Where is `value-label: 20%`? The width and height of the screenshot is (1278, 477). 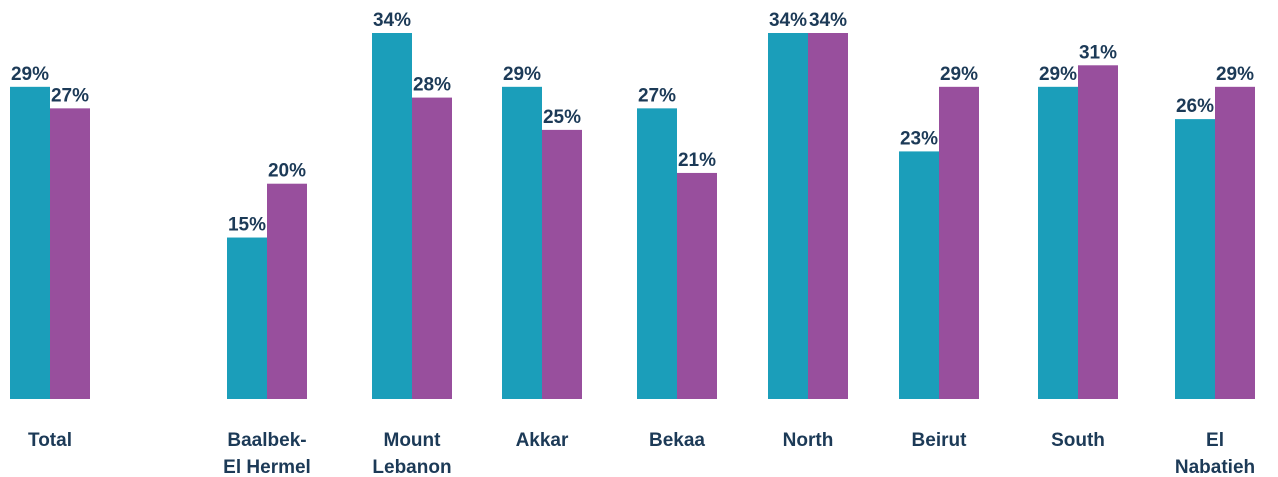
value-label: 20% is located at coordinates (287, 171).